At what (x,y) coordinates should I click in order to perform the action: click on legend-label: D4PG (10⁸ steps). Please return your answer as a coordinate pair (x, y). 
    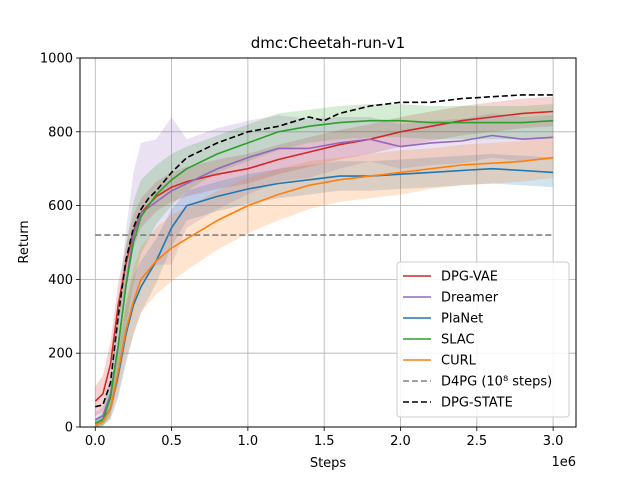
    Looking at the image, I should click on (496, 382).